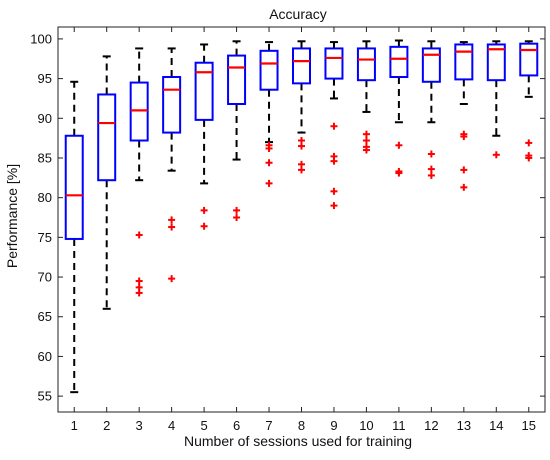 This screenshot has height=460, width=550. Describe the element at coordinates (399, 425) in the screenshot. I see `x-tick-label: 11` at that location.